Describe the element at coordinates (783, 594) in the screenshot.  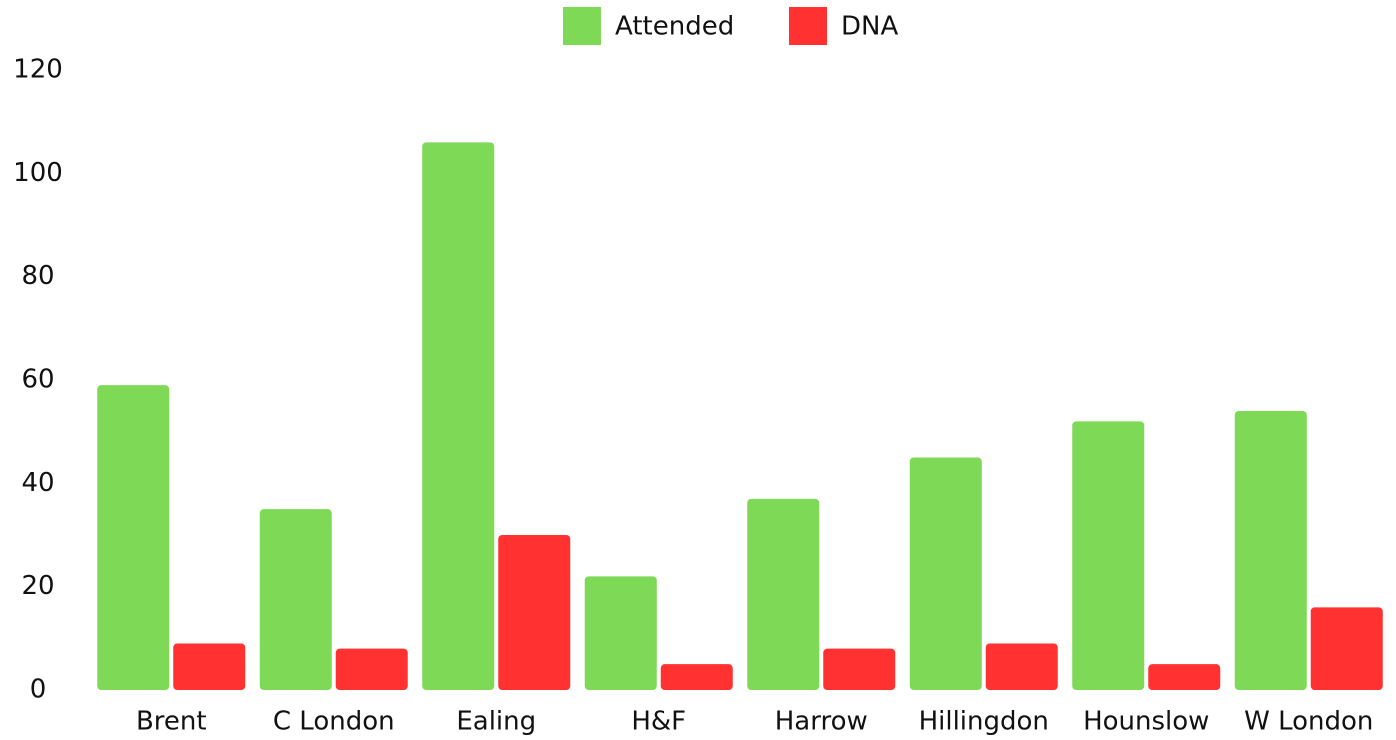
I see `bar-attended-harrow` at that location.